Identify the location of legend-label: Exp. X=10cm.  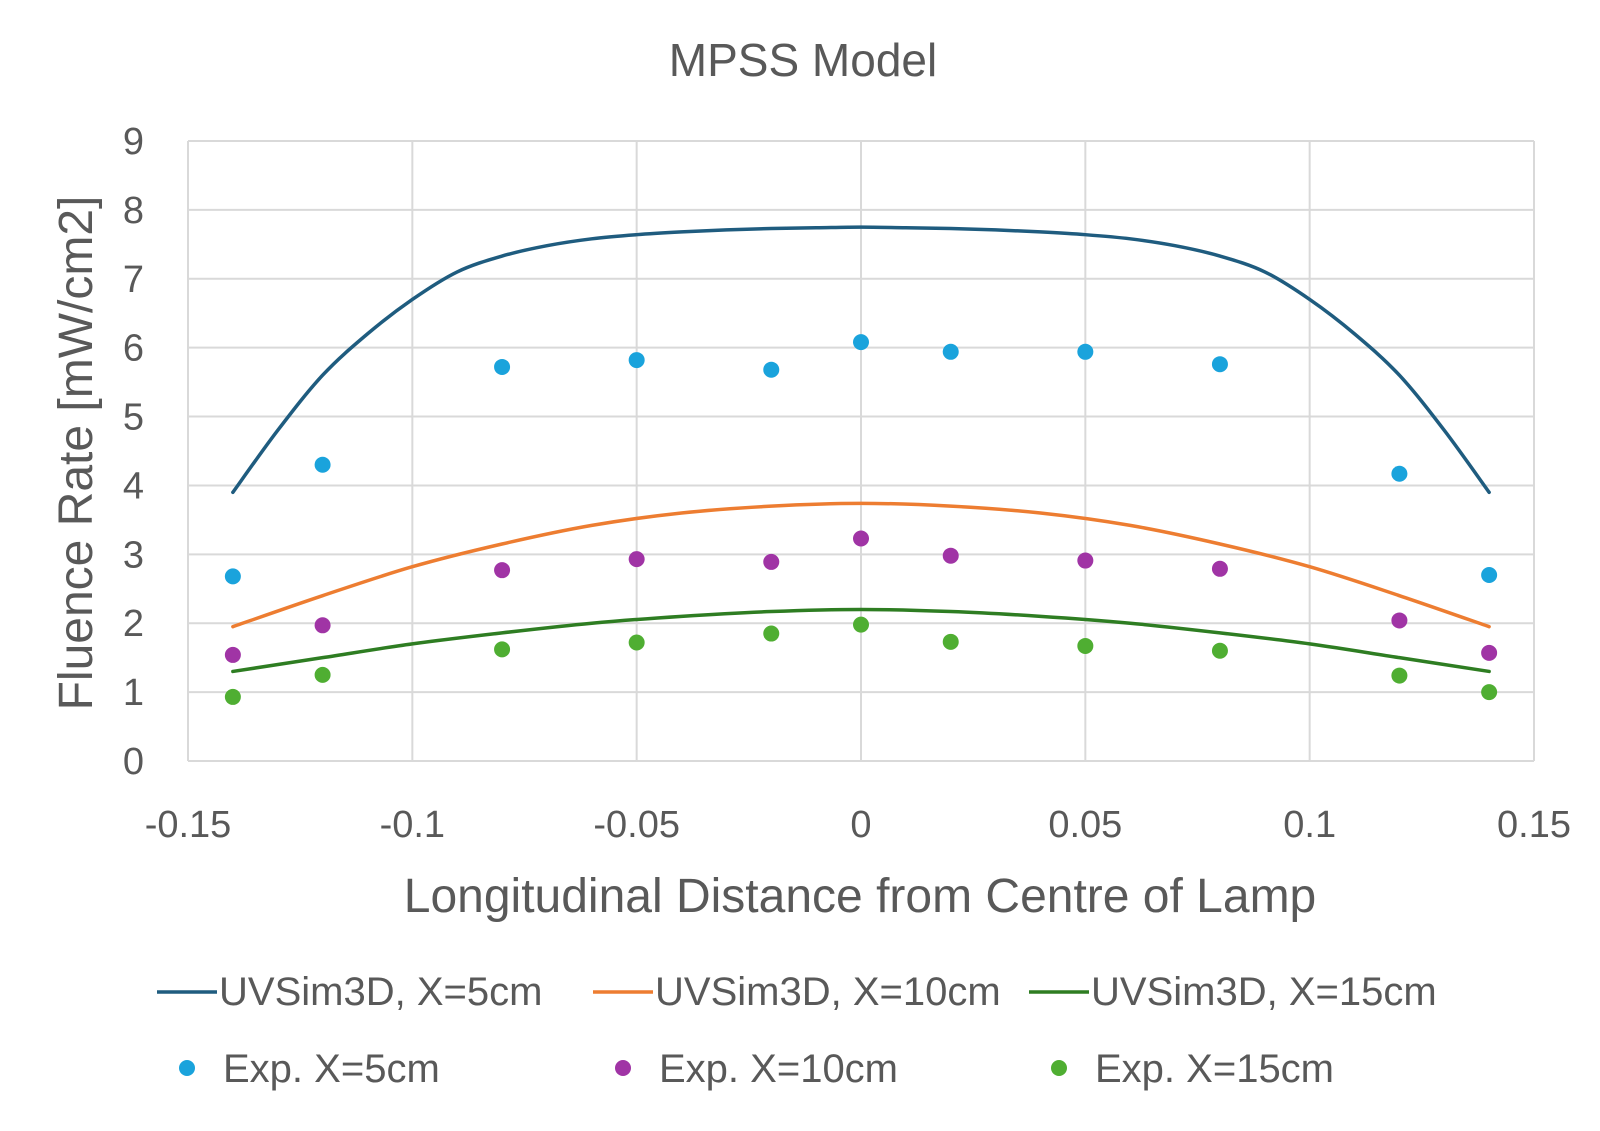
(778, 1069).